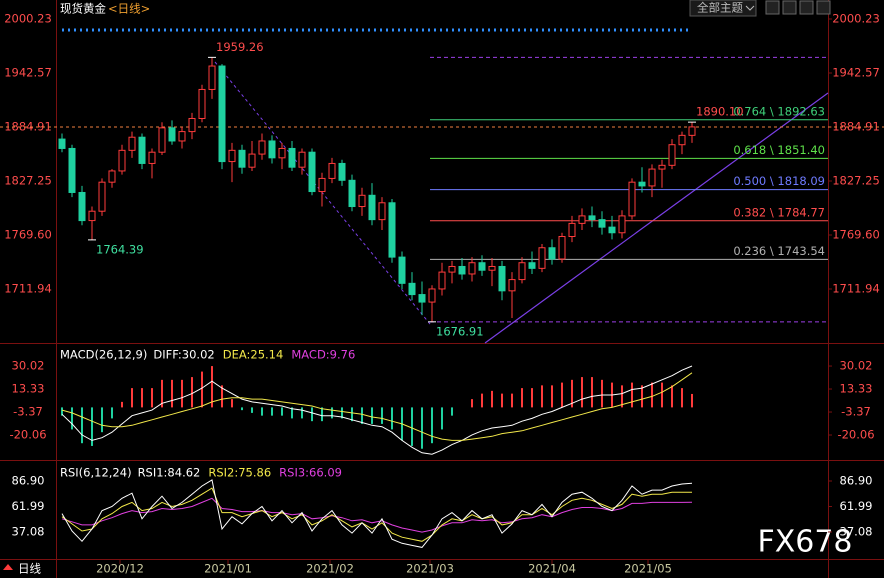 The width and height of the screenshot is (884, 578). What do you see at coordinates (804, 542) in the screenshot?
I see `watermark: FX678` at bounding box center [804, 542].